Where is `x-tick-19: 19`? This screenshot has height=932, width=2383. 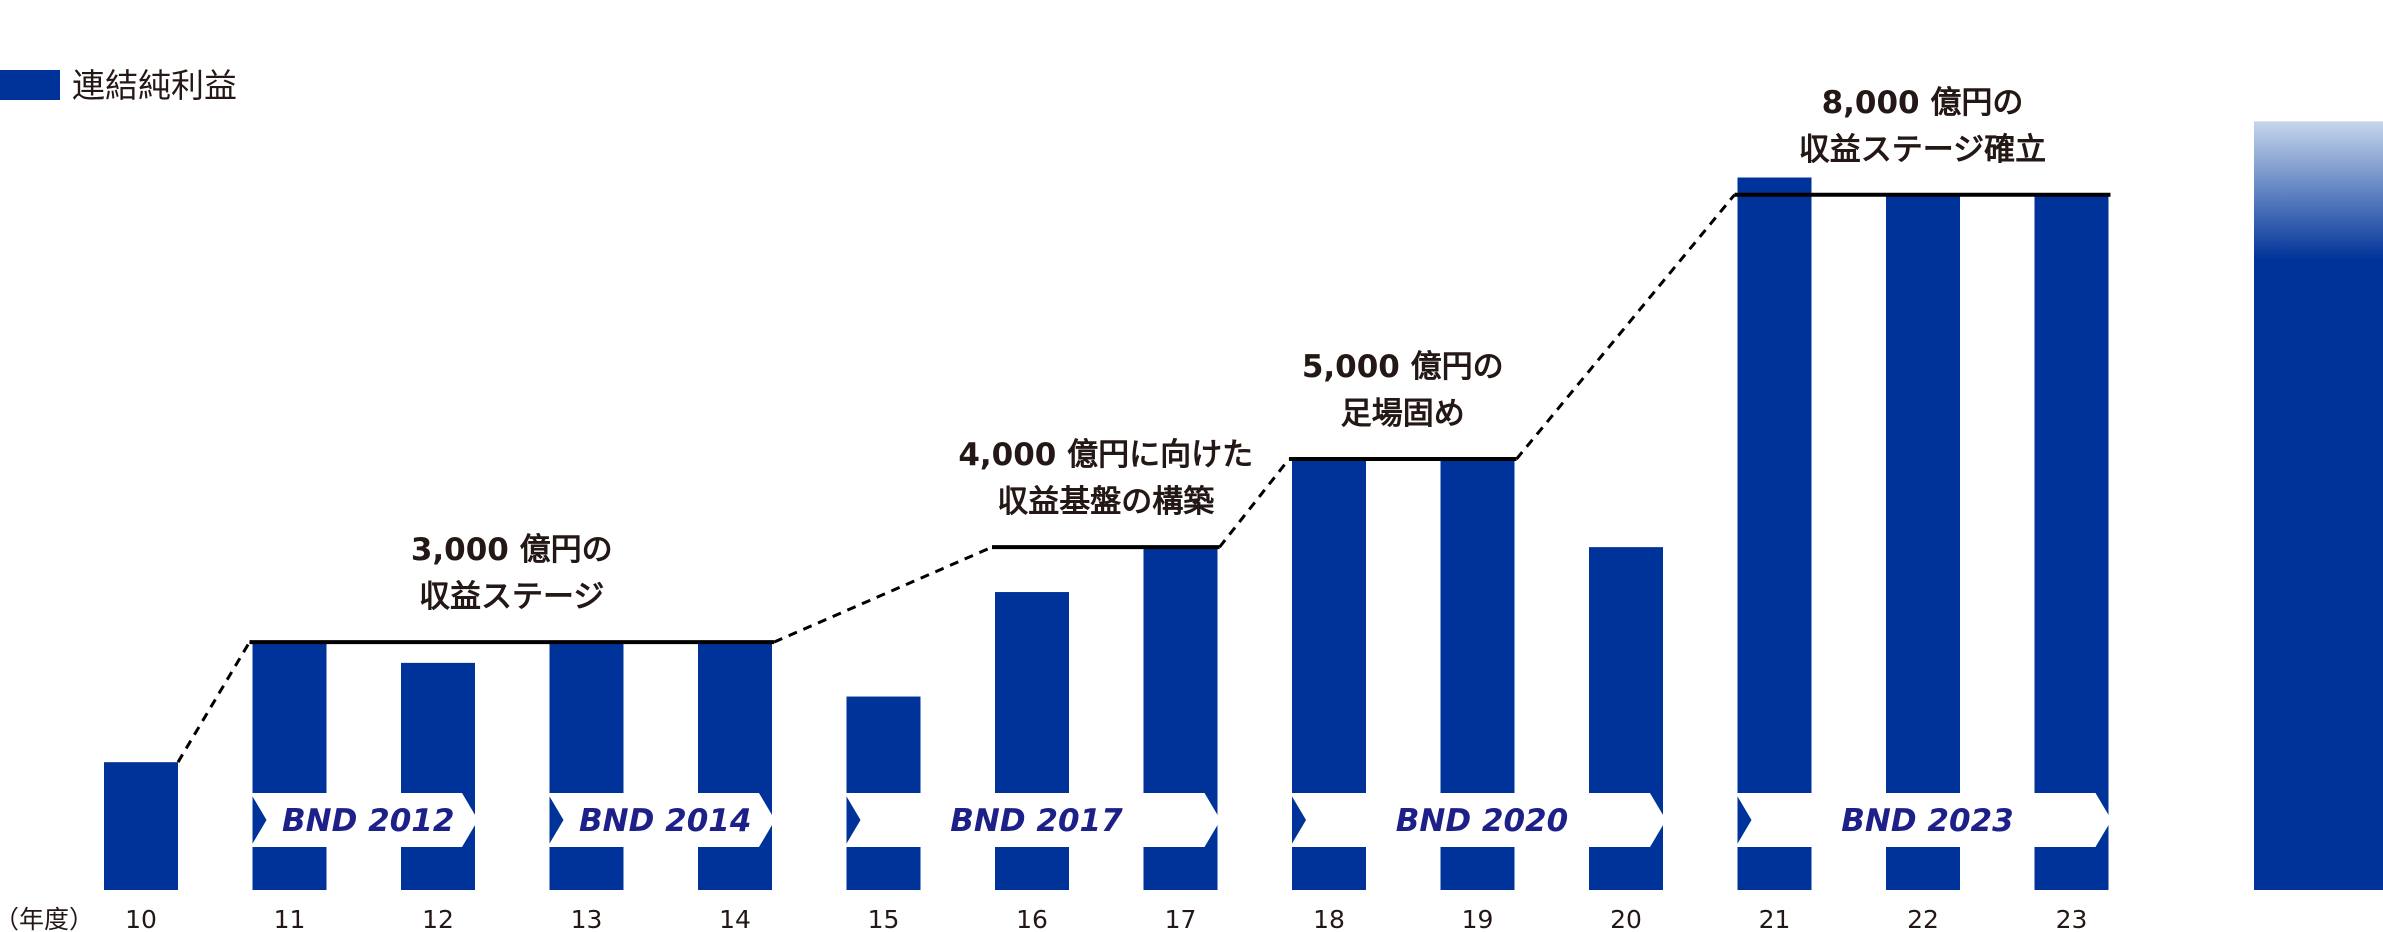 x-tick-19: 19 is located at coordinates (1478, 918).